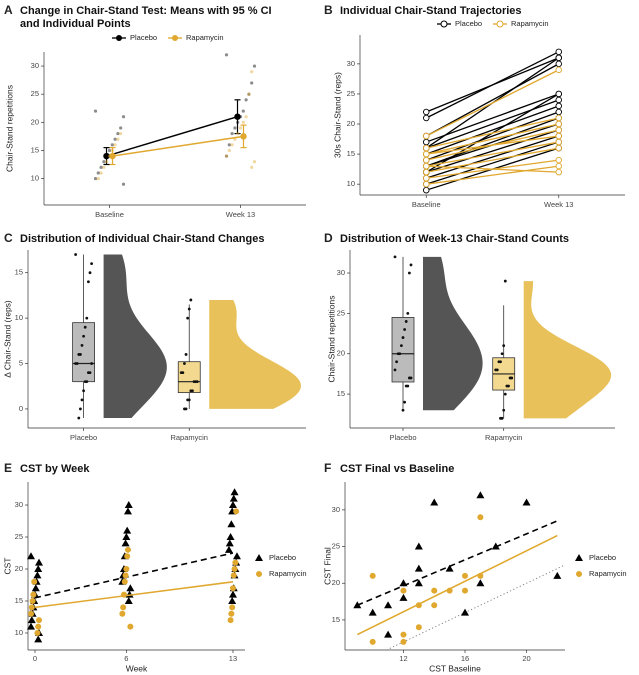 This screenshot has height=675, width=639. I want to click on y-axis-label: Δ Chair-Stand (reps), so click(7, 339).